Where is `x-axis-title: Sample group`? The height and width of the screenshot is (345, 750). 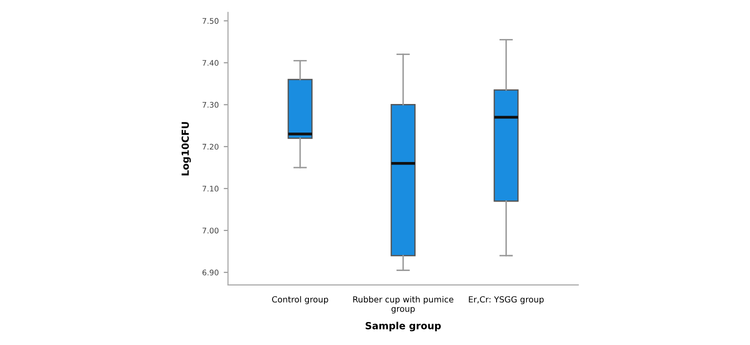 x-axis-title: Sample group is located at coordinates (403, 327).